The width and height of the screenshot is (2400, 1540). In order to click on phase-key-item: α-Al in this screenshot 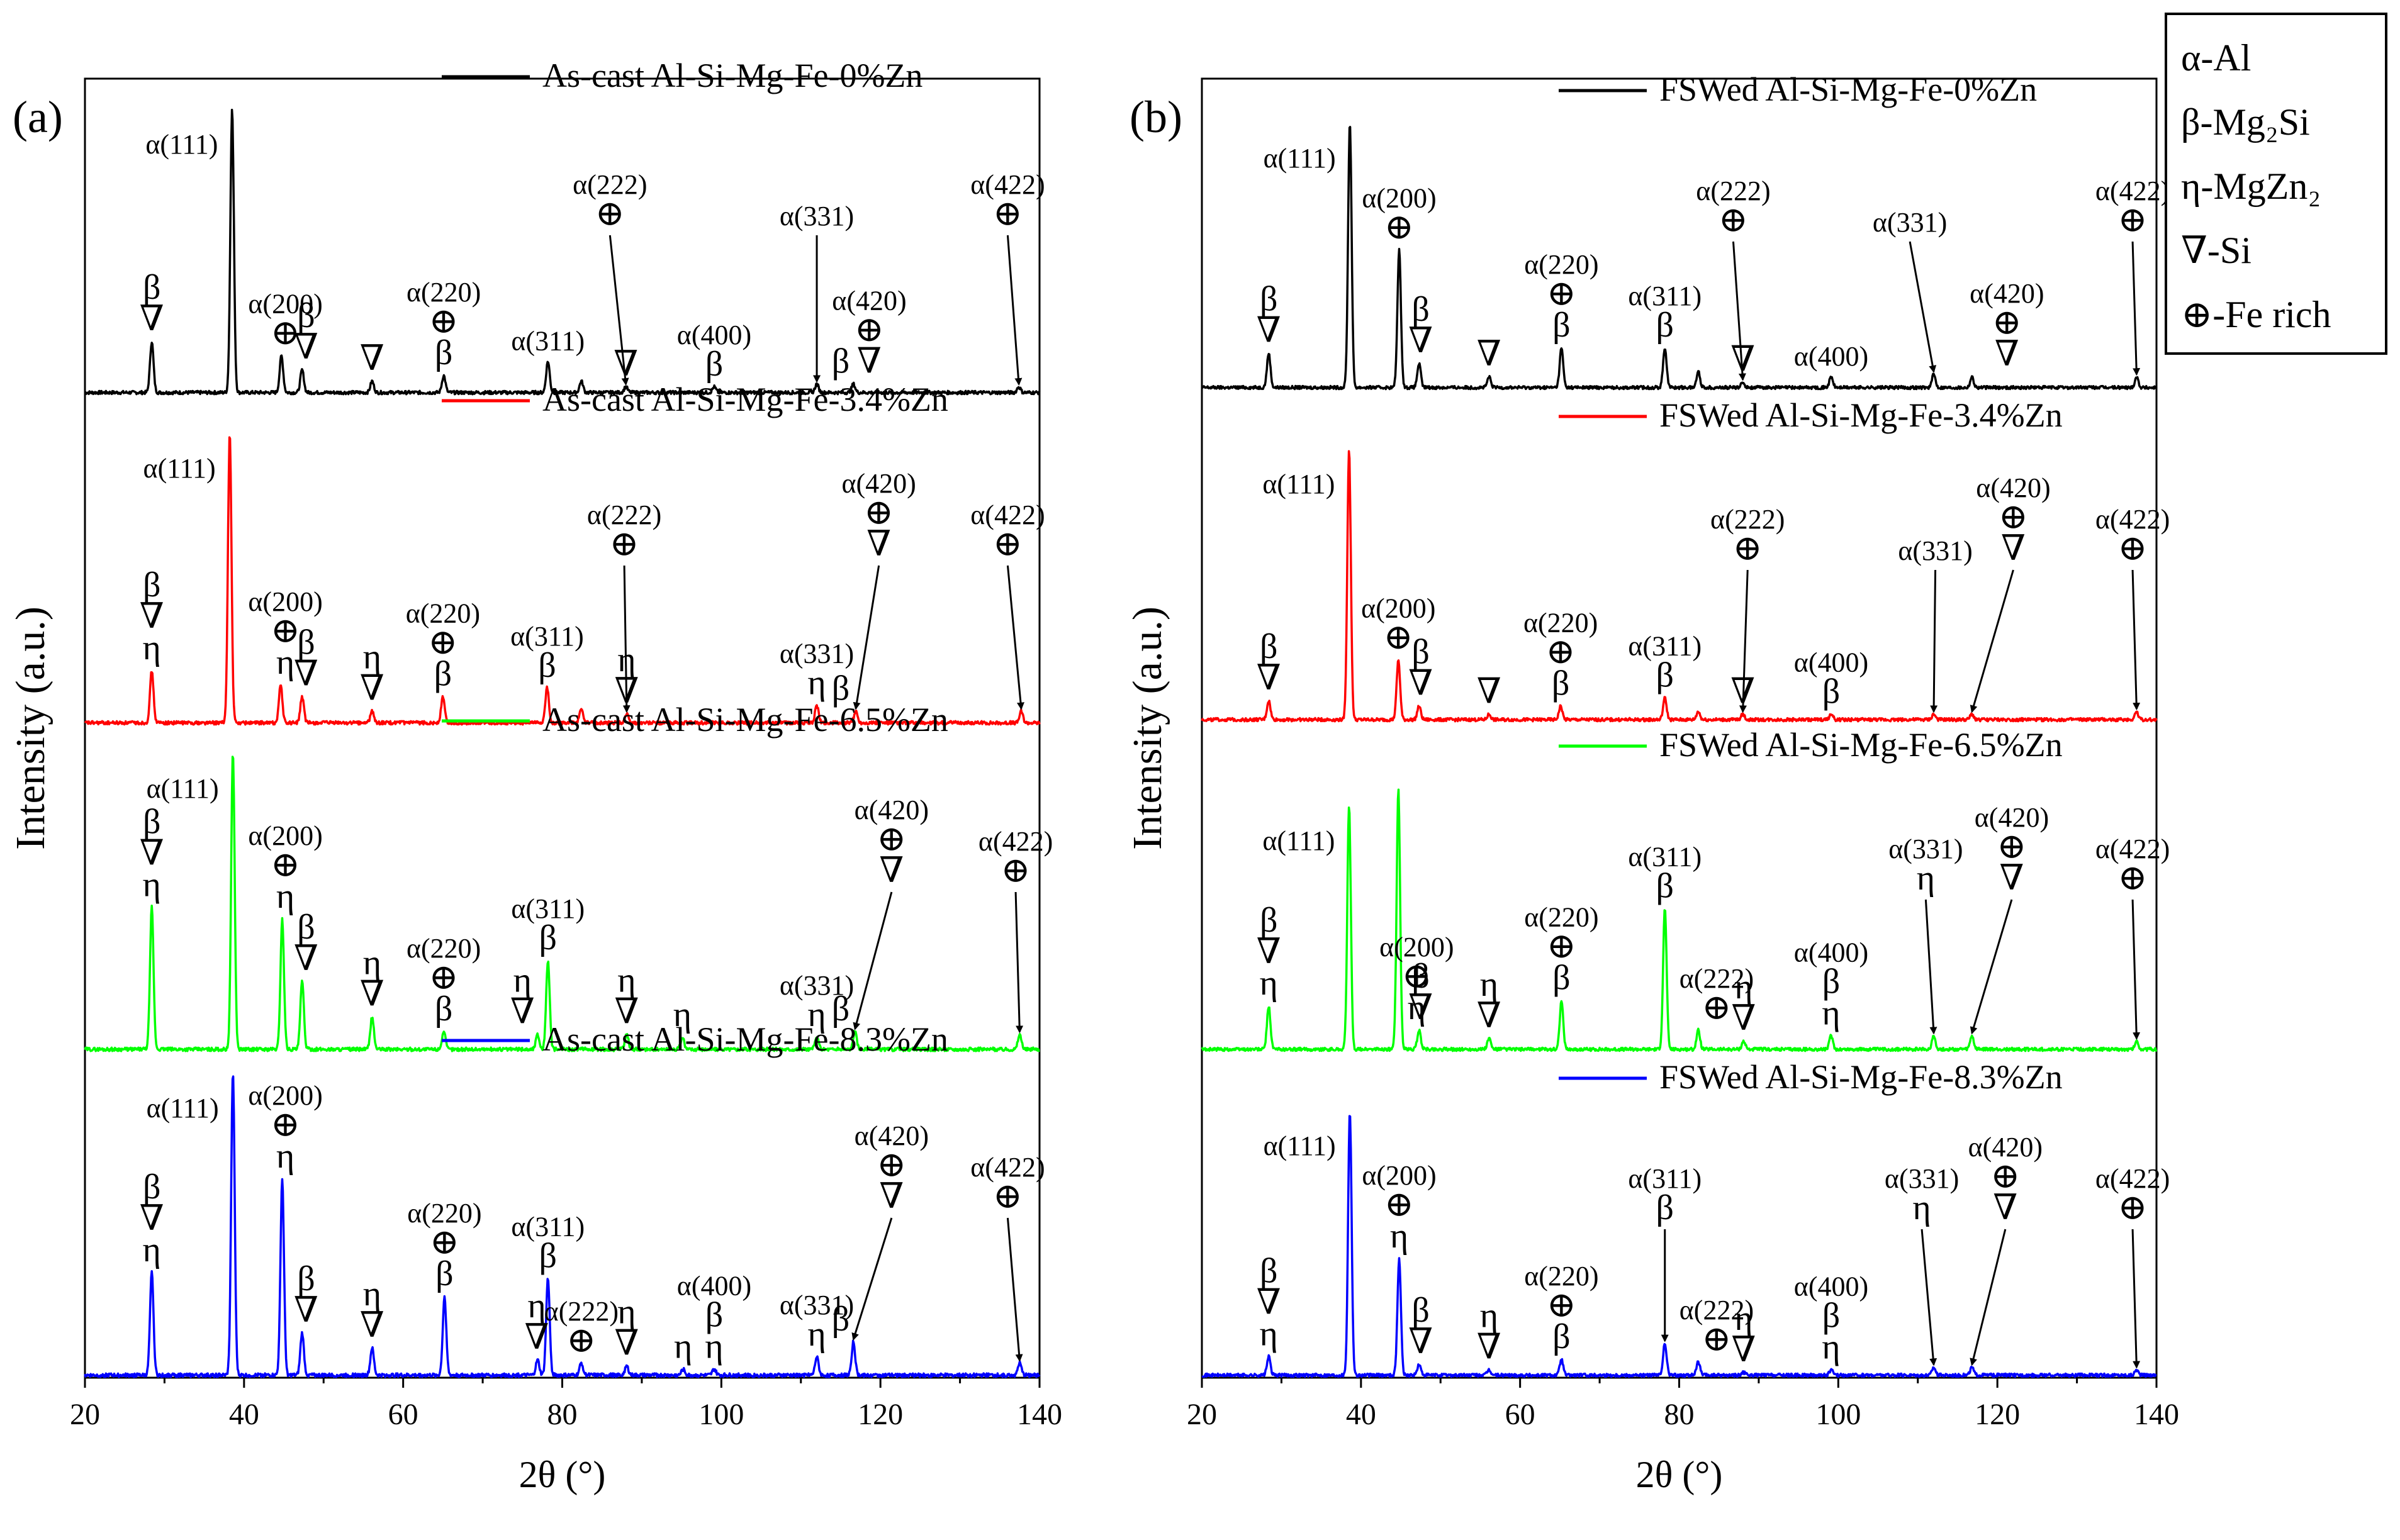, I will do `click(2216, 58)`.